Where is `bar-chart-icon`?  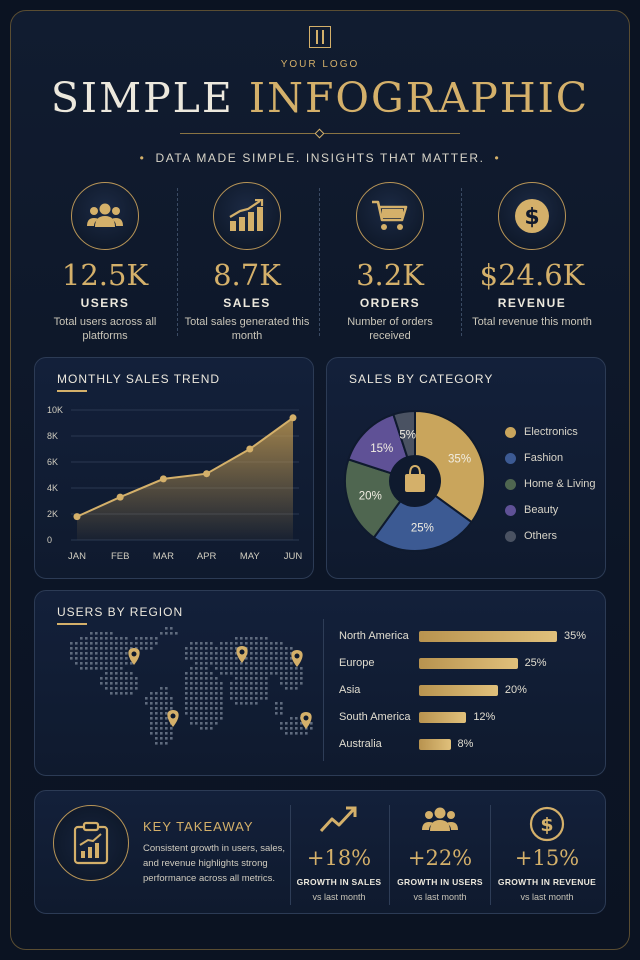
bar-chart-icon is located at coordinates (246, 215).